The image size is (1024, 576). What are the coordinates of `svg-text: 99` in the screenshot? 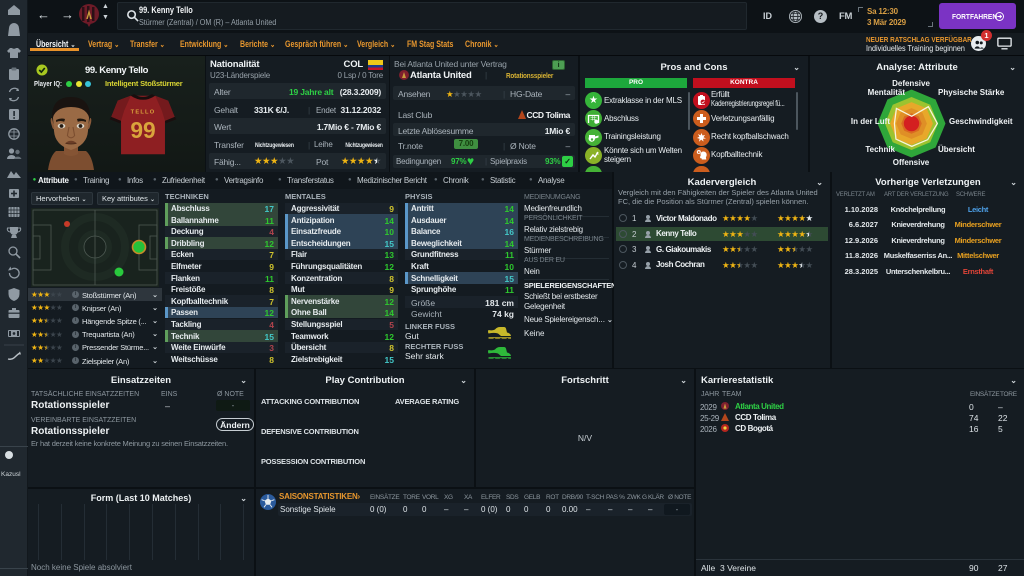 It's located at (142, 130).